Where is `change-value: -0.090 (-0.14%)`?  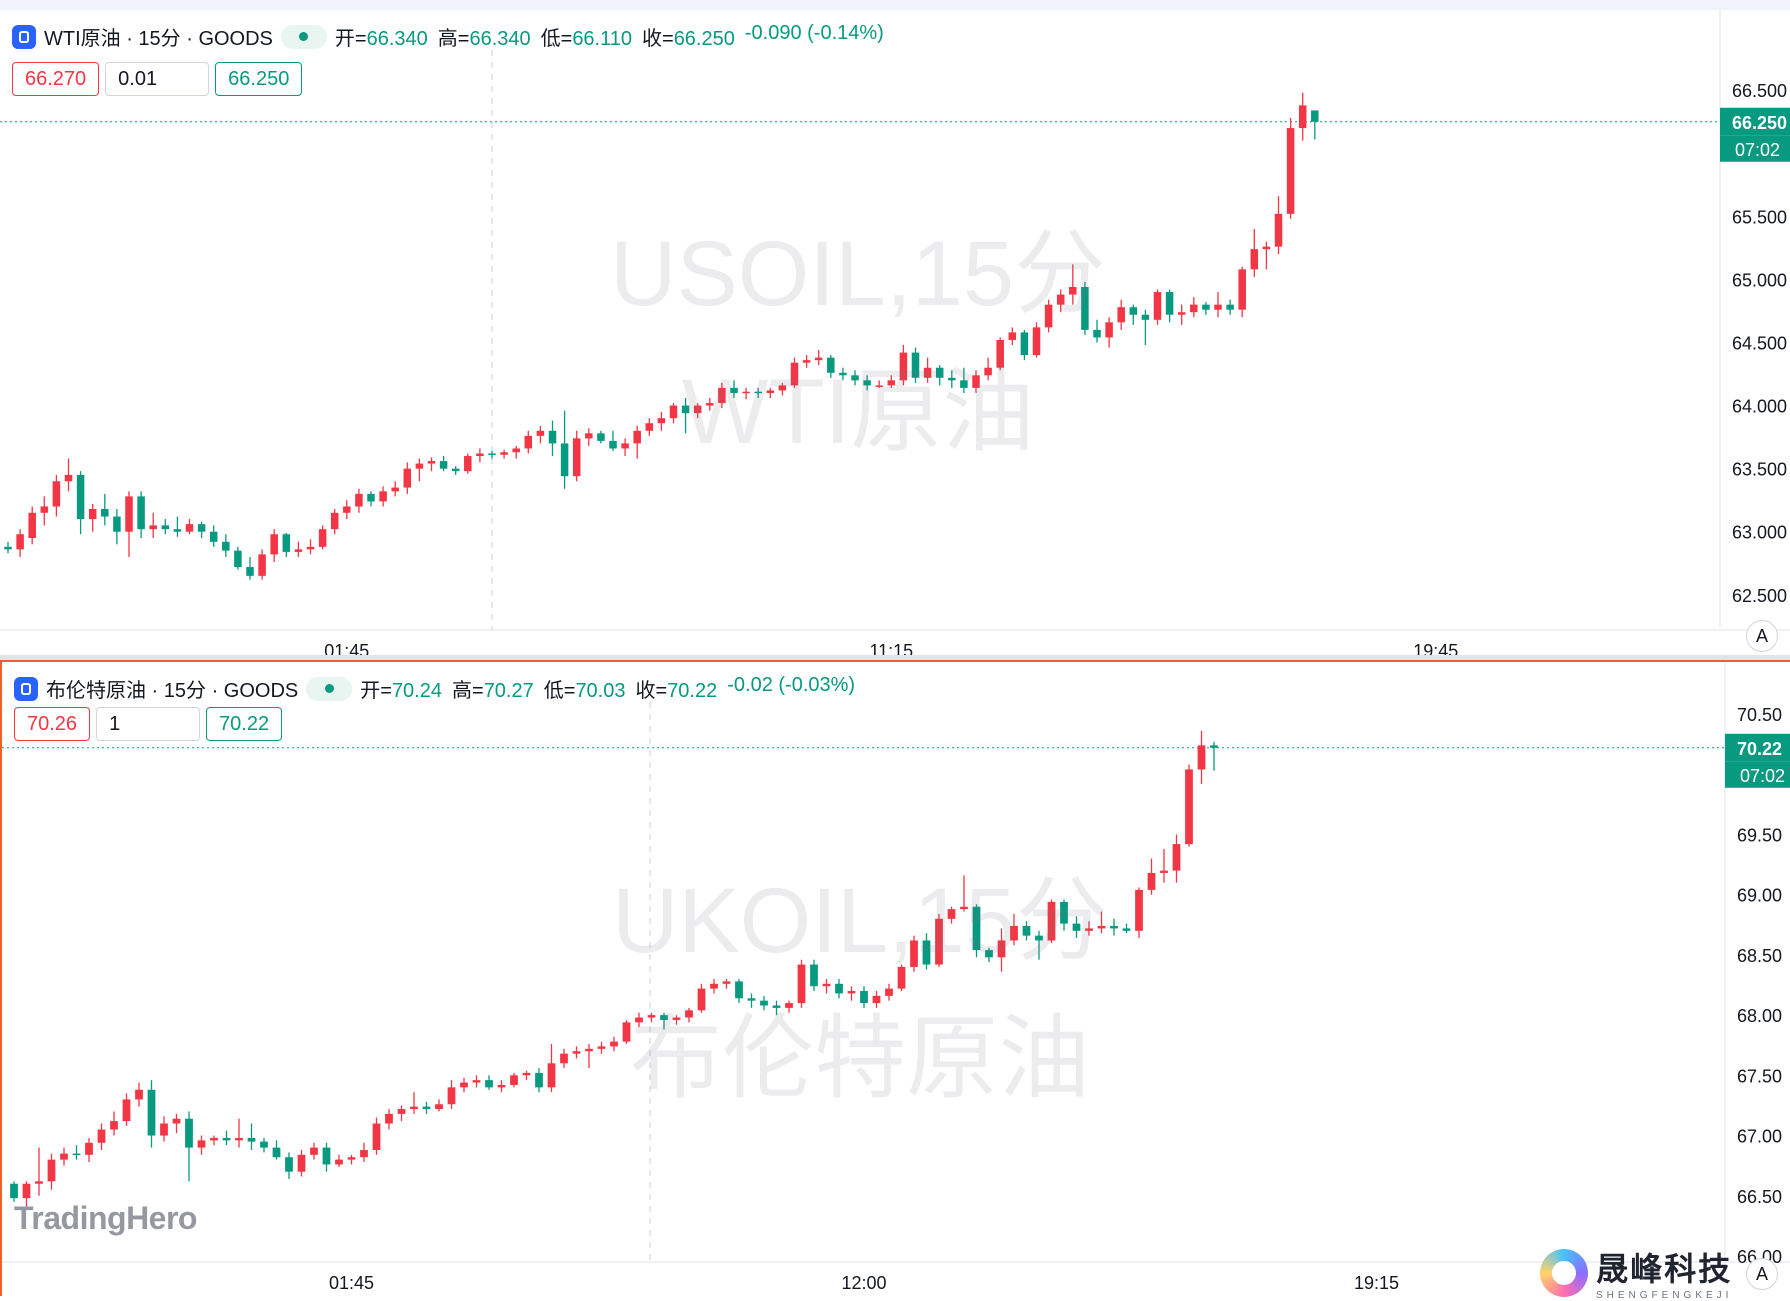
change-value: -0.090 (-0.14%) is located at coordinates (814, 33).